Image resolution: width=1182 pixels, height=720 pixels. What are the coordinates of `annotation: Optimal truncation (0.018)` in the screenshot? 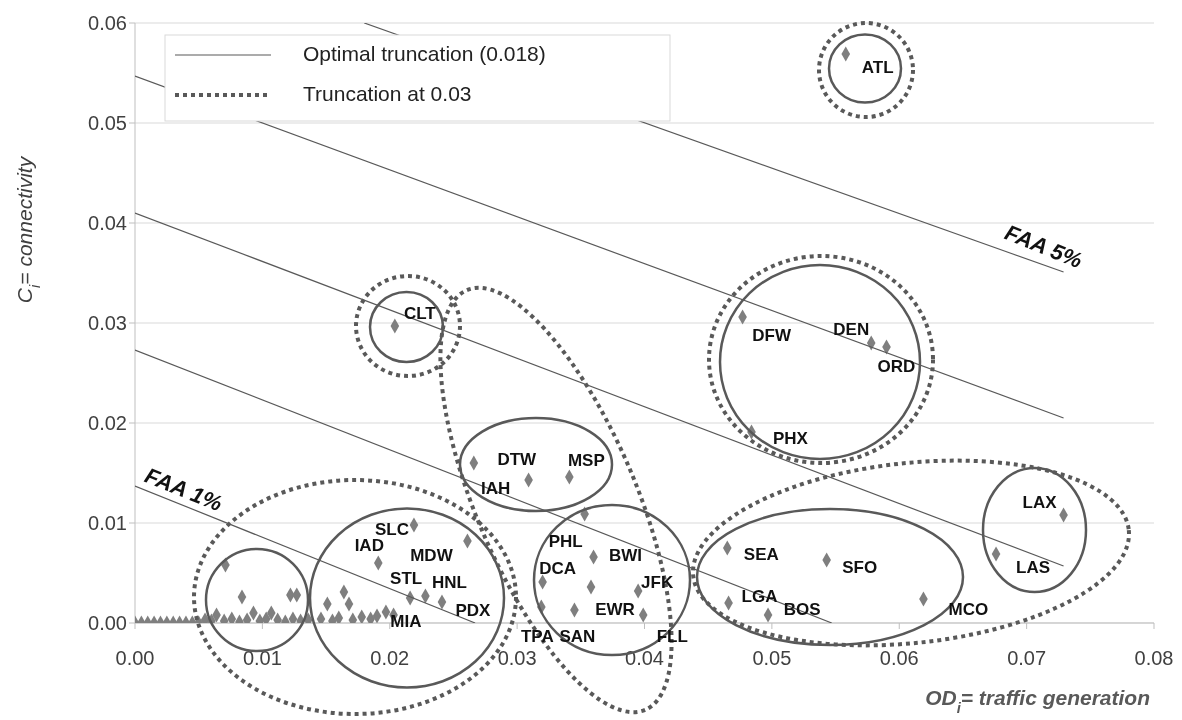 It's located at (424, 53).